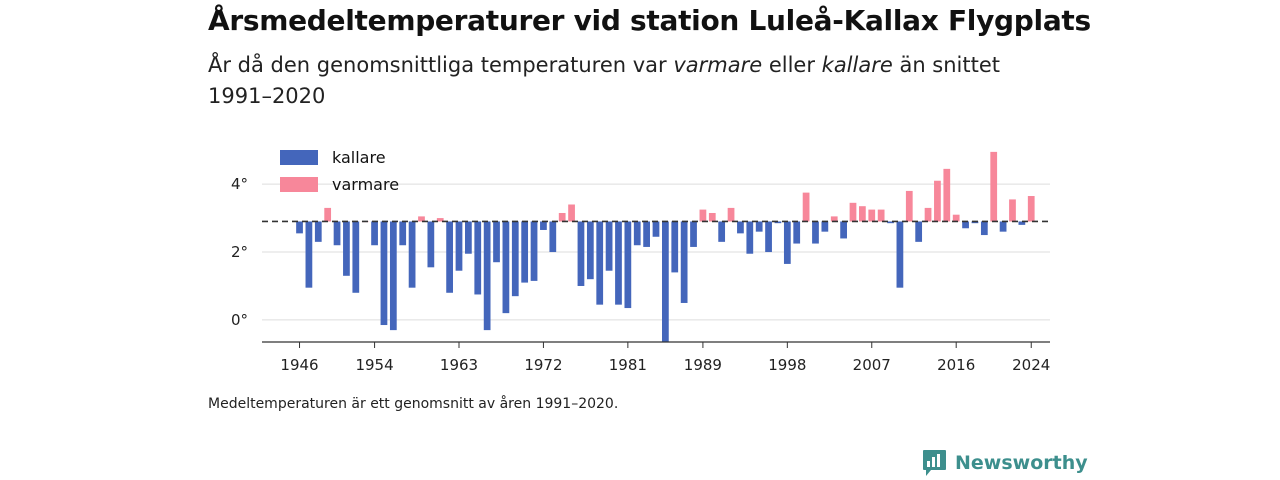 Image resolution: width=1280 pixels, height=480 pixels. What do you see at coordinates (496, 242) in the screenshot?
I see `bar-1967-kallare` at bounding box center [496, 242].